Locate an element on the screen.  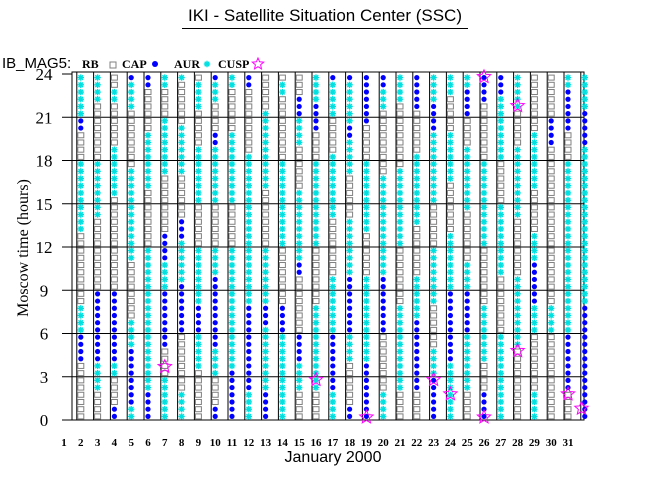
x-tick-label: 13 is located at coordinates (266, 443).